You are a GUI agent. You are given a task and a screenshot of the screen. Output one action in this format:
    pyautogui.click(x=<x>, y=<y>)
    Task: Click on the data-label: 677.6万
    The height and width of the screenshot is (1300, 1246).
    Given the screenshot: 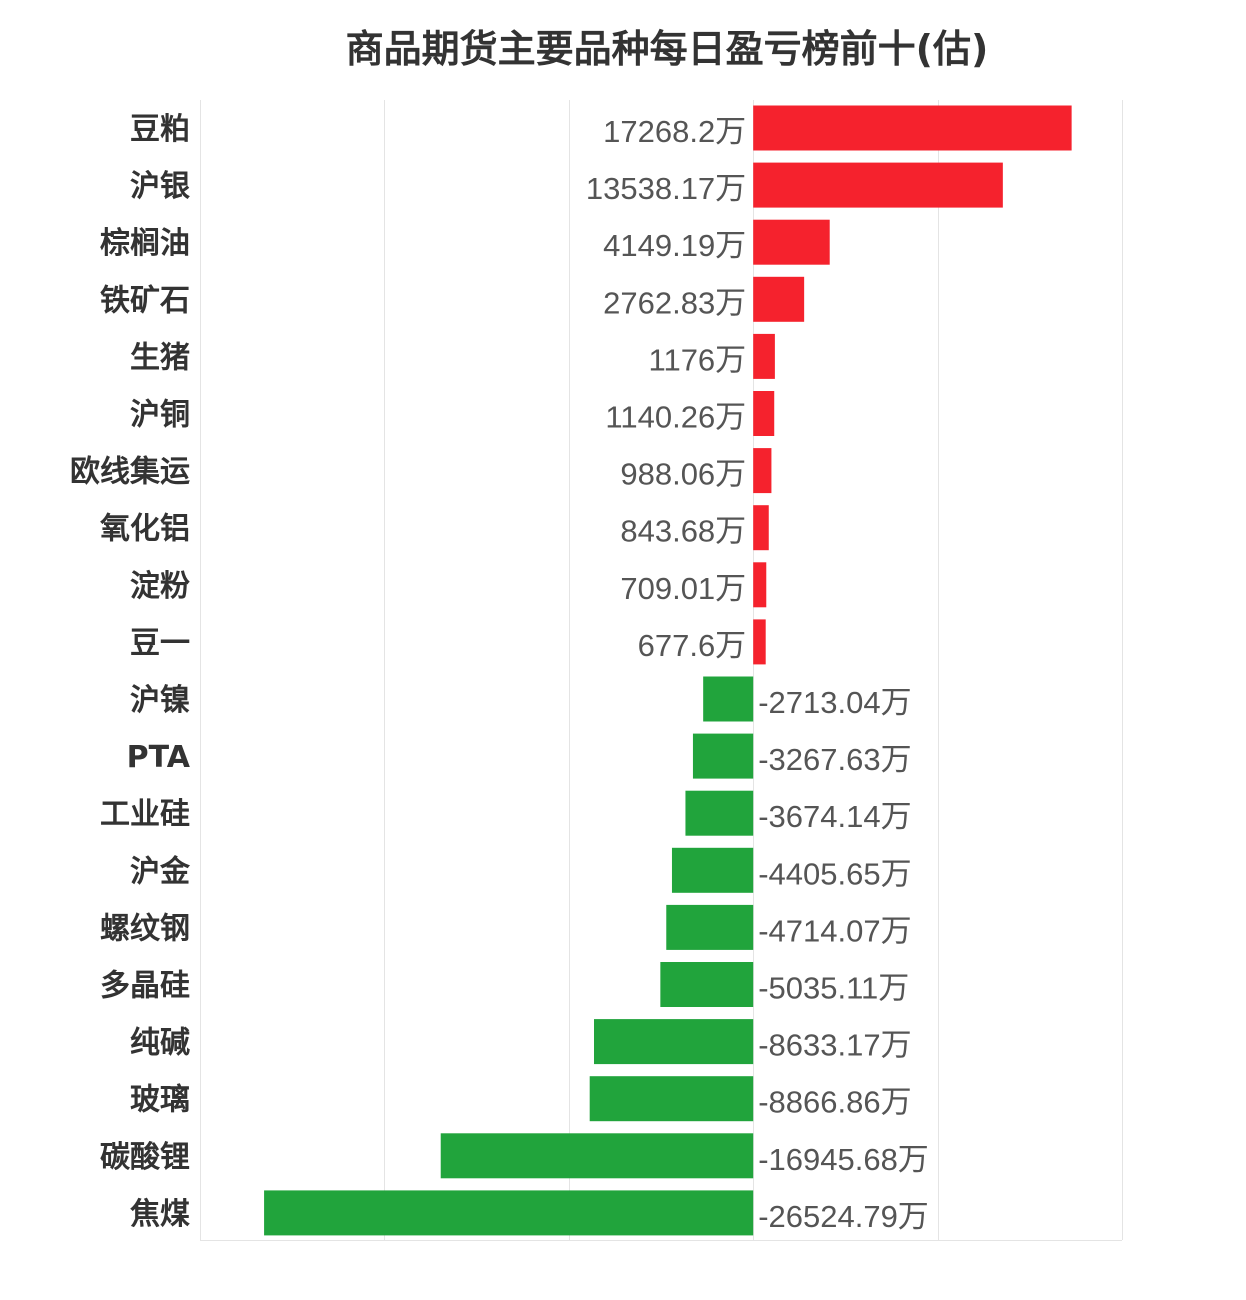 What is the action you would take?
    pyautogui.click(x=692, y=645)
    